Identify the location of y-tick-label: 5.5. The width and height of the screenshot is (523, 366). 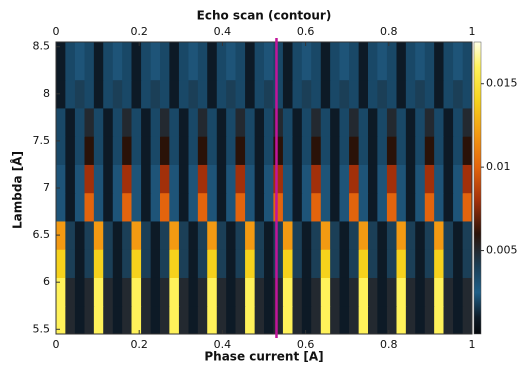
(42, 328).